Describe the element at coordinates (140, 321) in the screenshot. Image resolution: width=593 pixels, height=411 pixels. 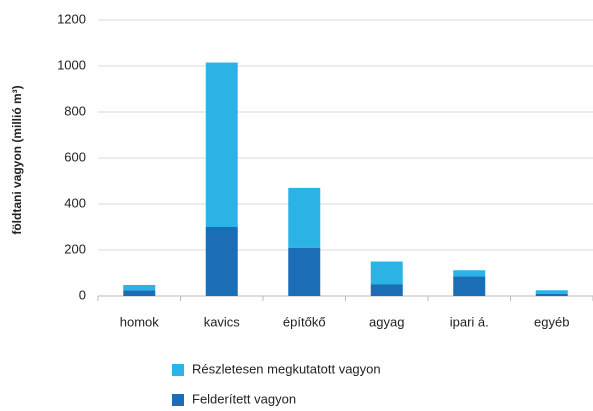
I see `x-tick-label: homok` at that location.